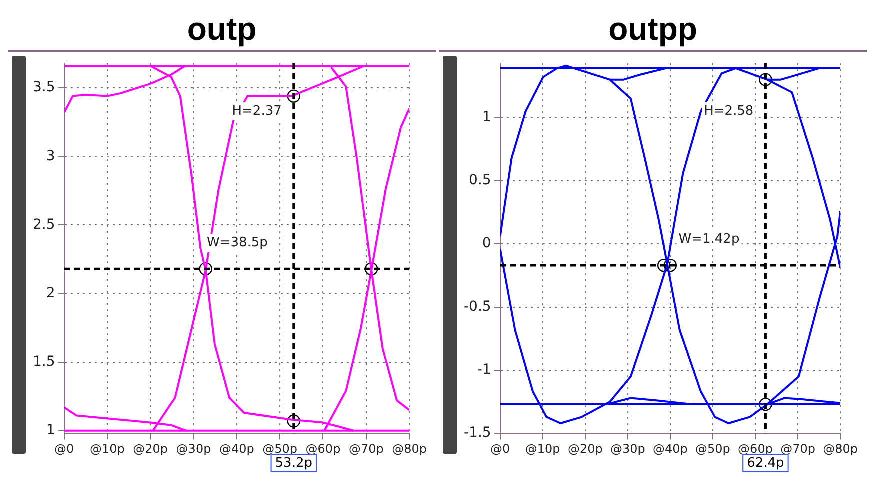  What do you see at coordinates (293, 463) in the screenshot?
I see `ref-line-label: 53.2p` at bounding box center [293, 463].